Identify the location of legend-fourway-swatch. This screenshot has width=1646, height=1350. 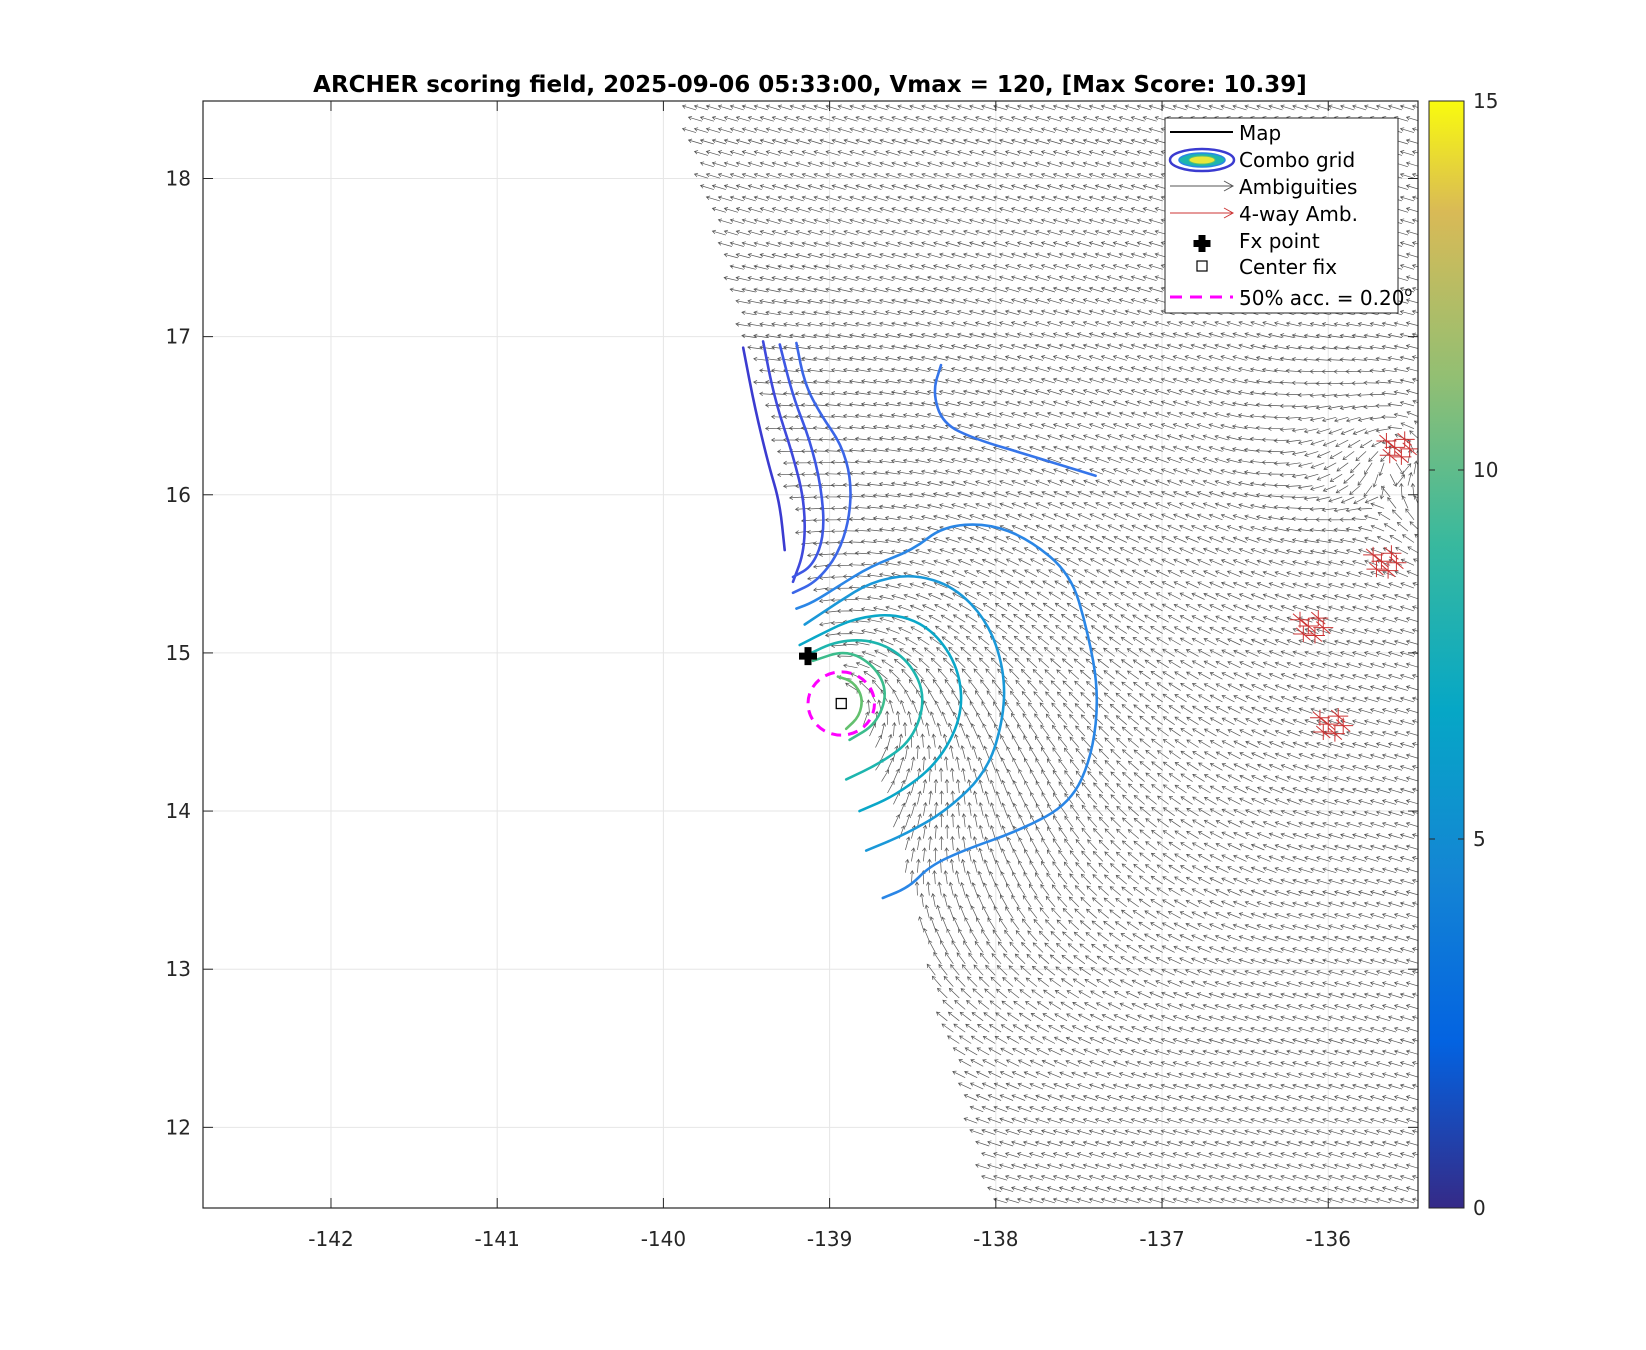
(1202, 213).